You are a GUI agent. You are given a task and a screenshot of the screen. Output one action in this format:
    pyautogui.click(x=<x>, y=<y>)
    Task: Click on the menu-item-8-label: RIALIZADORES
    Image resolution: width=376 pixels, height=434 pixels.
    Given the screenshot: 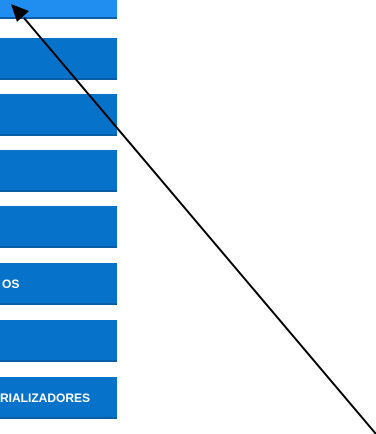 What is the action you would take?
    pyautogui.click(x=45, y=398)
    